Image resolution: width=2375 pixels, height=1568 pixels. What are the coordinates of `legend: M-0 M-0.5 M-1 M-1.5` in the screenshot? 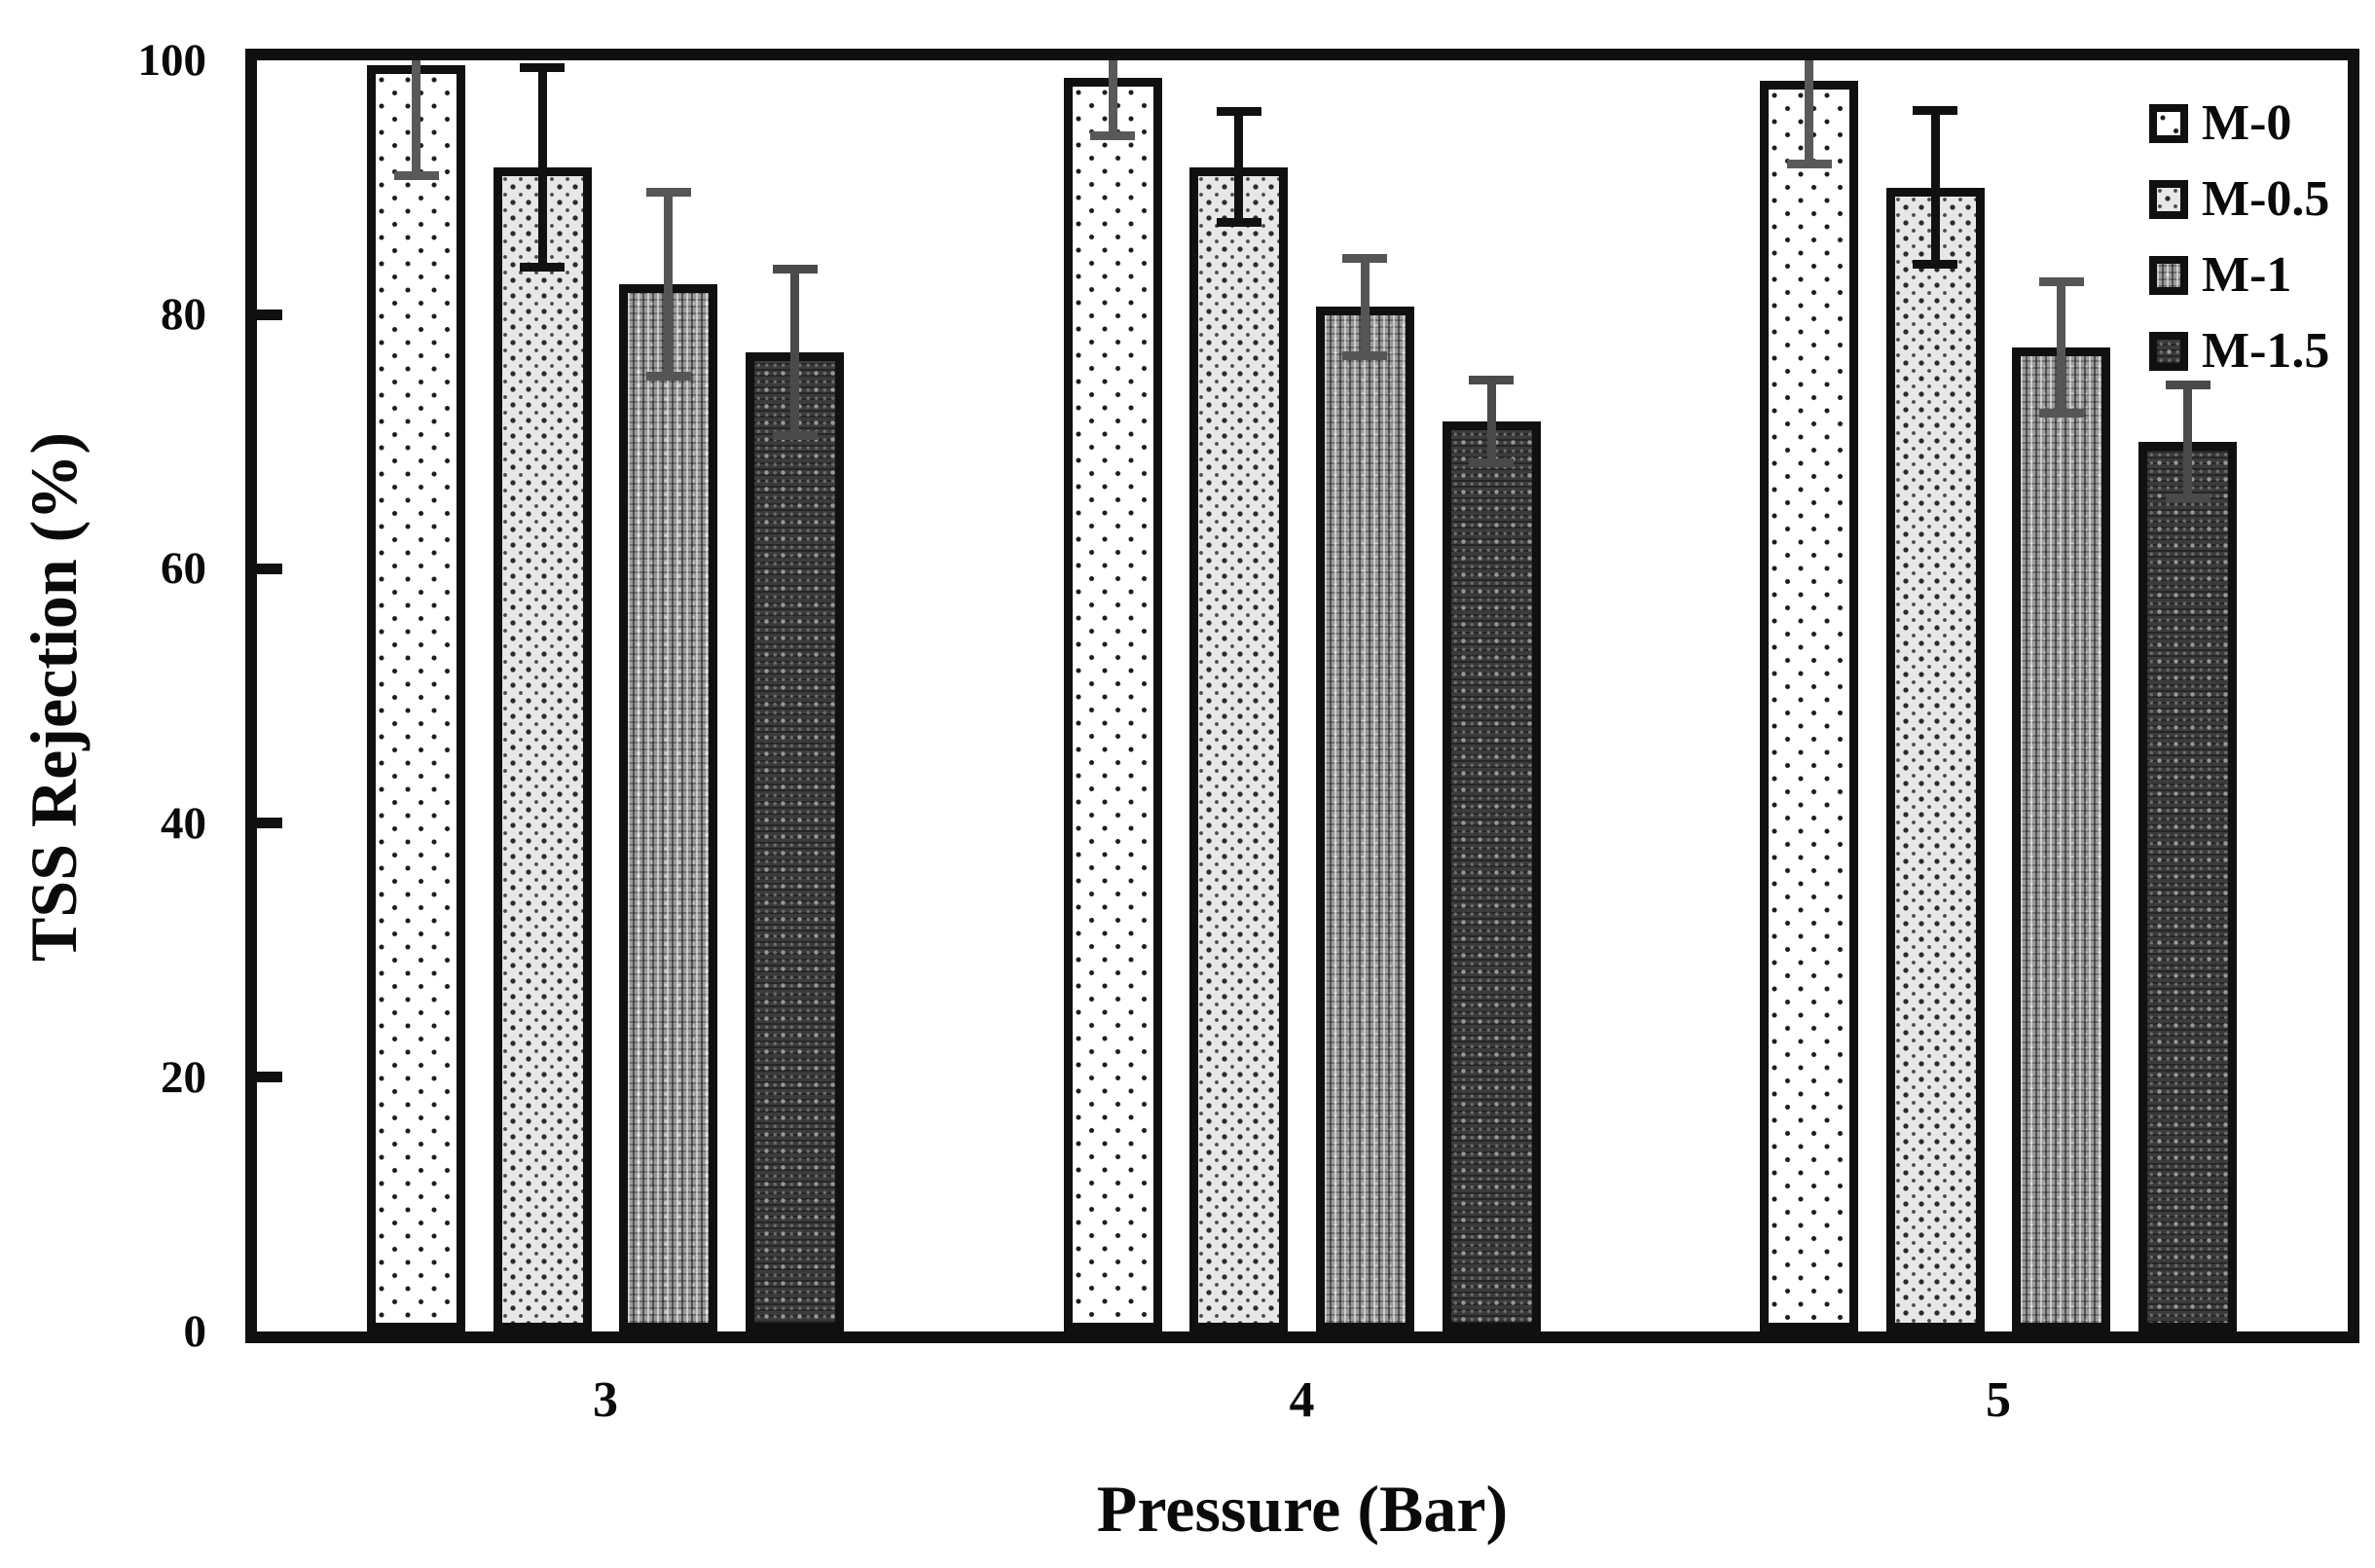 It's located at (2239, 237).